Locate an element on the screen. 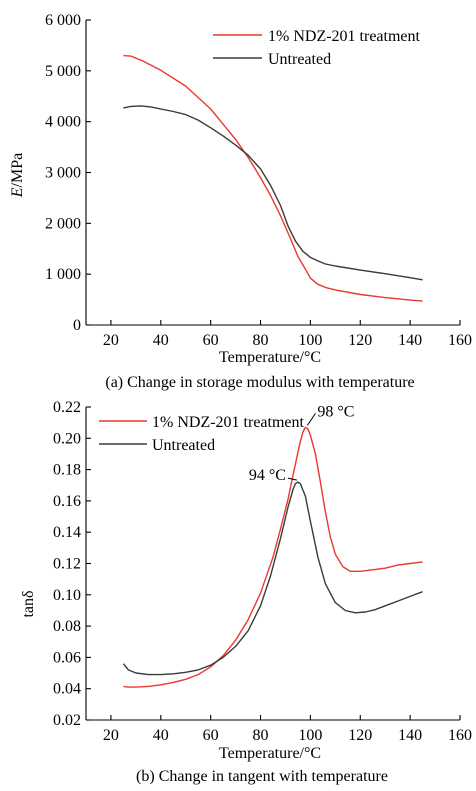 The height and width of the screenshot is (791, 476). y-tick-label: 0.12 is located at coordinates (67, 564).